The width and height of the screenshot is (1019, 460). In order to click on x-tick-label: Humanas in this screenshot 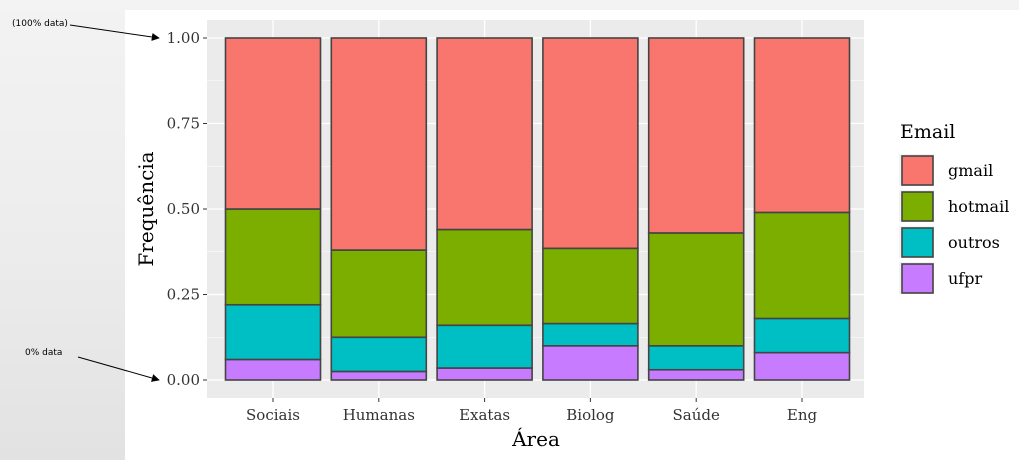, I will do `click(379, 415)`.